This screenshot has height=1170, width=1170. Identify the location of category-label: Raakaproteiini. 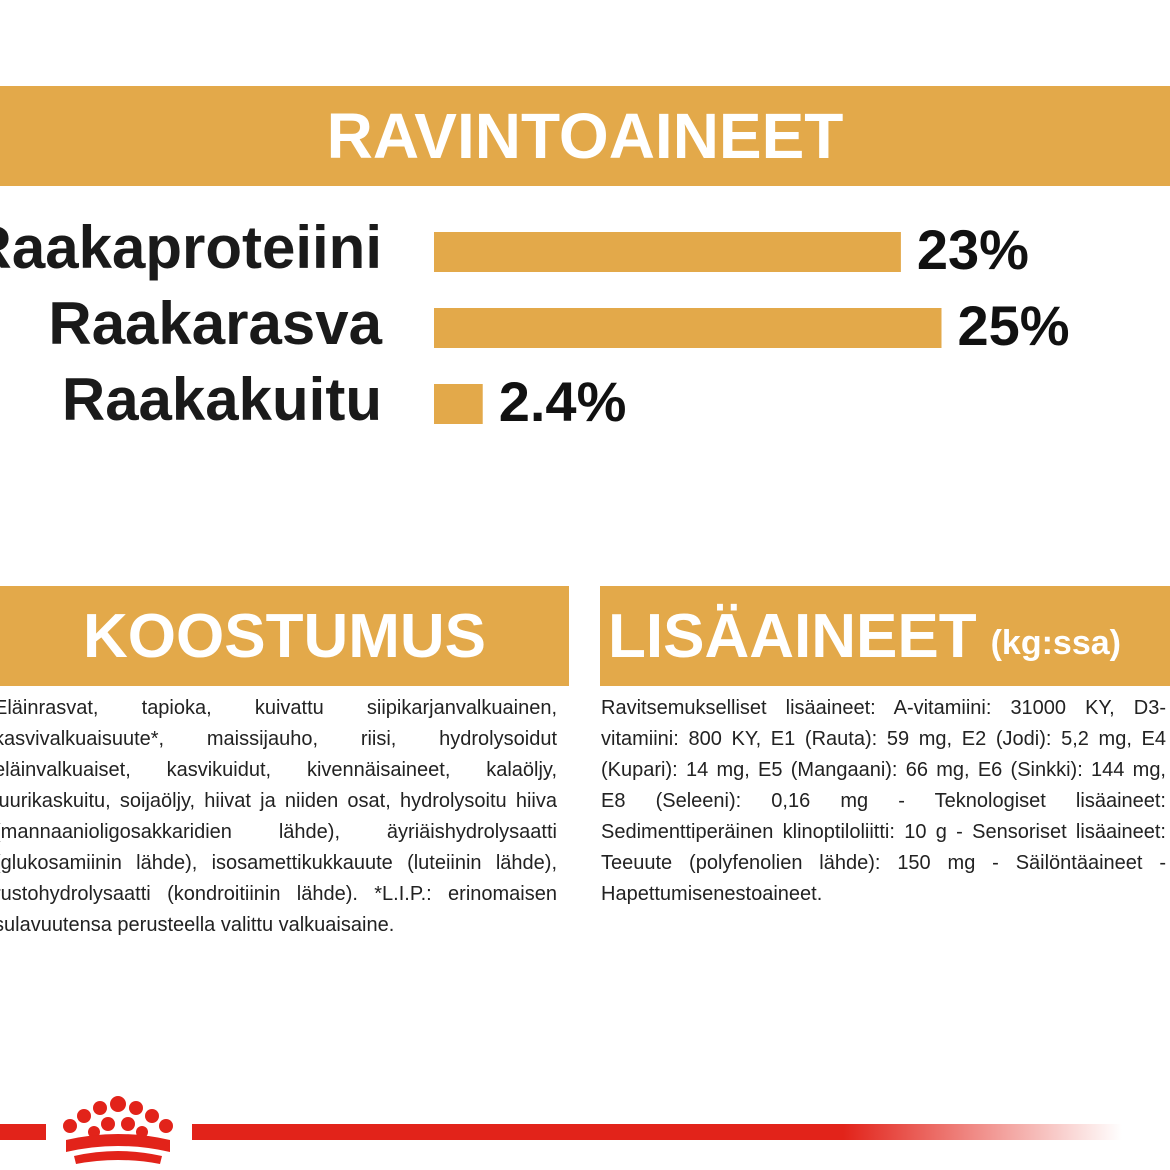
(191, 247).